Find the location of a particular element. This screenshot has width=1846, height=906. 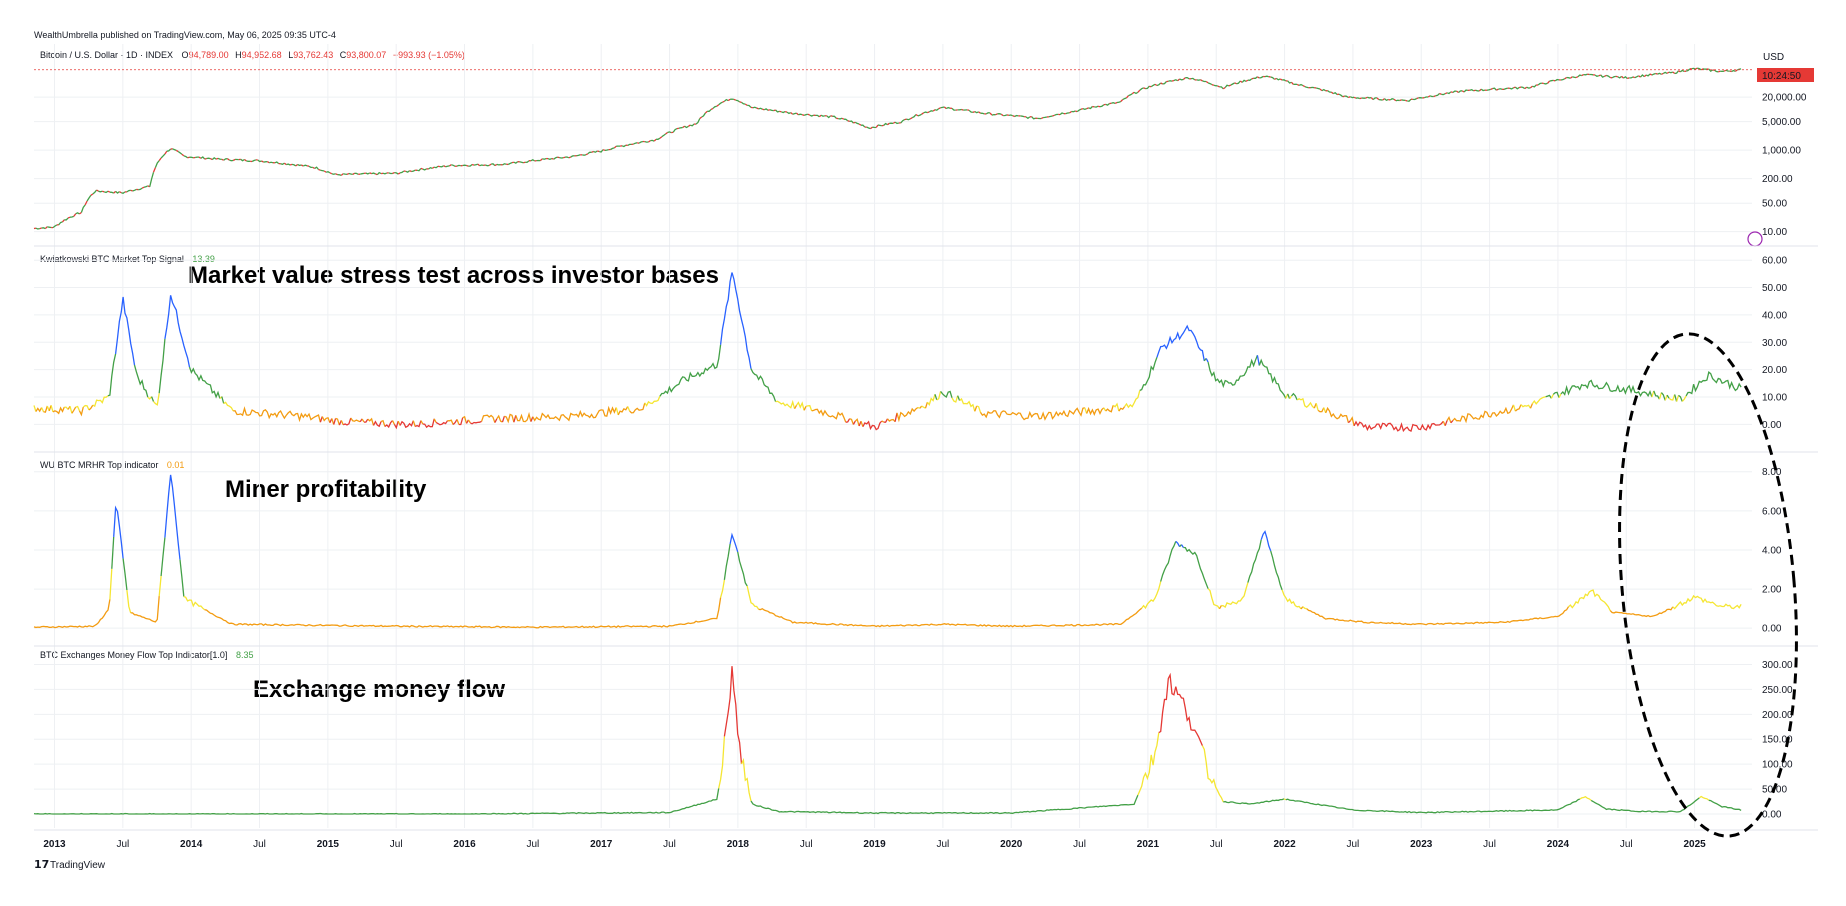

pane2-value: 13.39 is located at coordinates (203, 259).